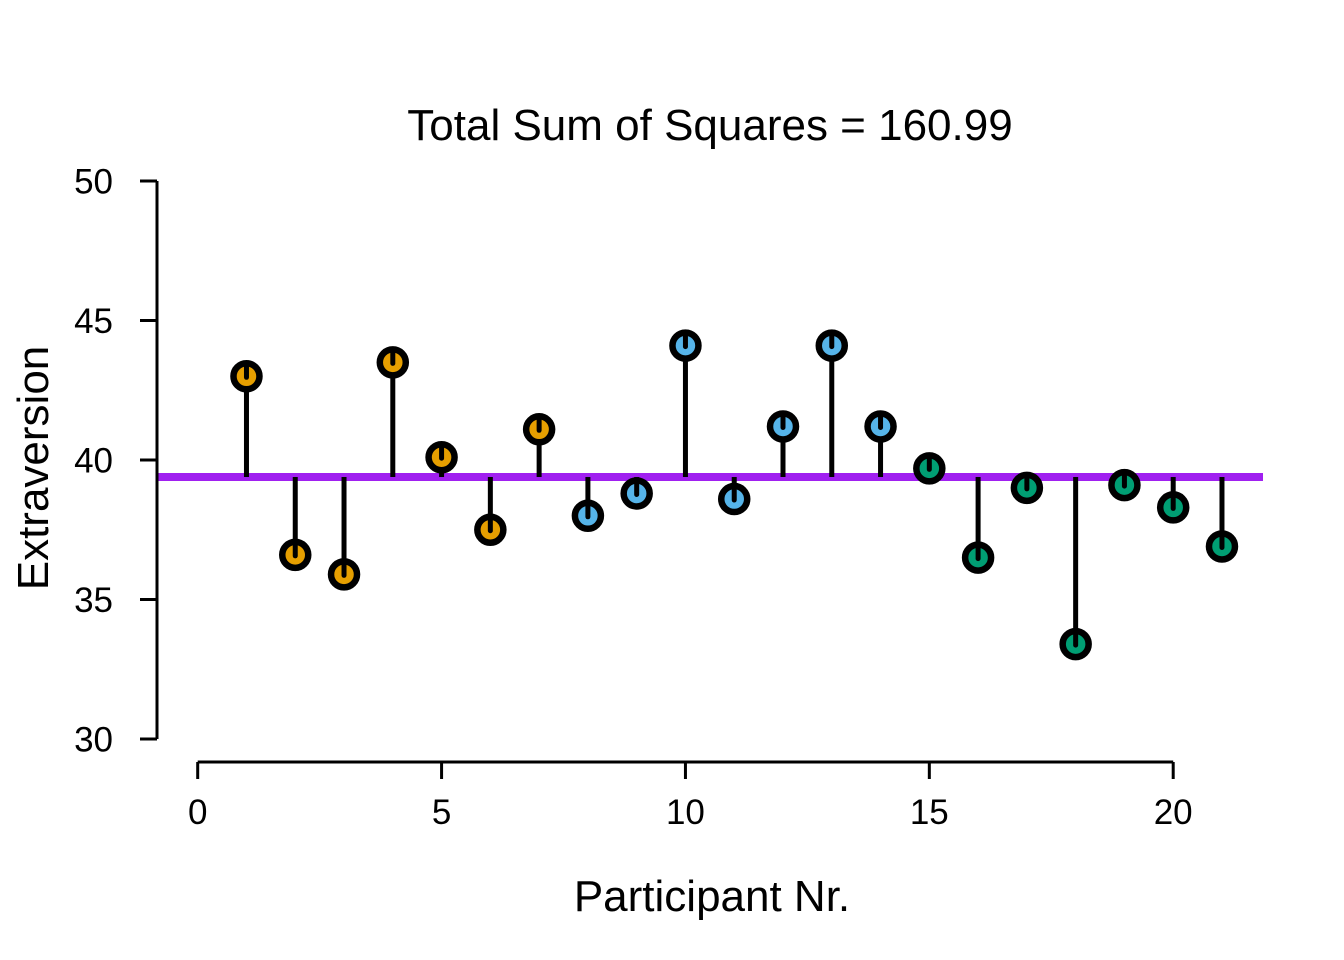  I want to click on chart-title: Total Sum of Squares = 160.99, so click(709, 125).